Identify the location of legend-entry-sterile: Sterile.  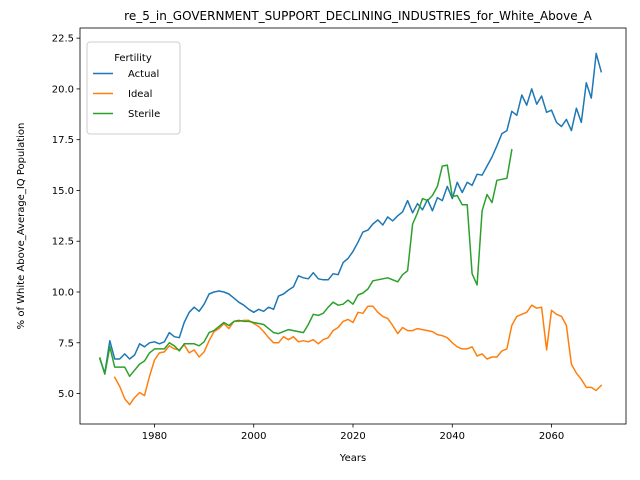
(144, 114).